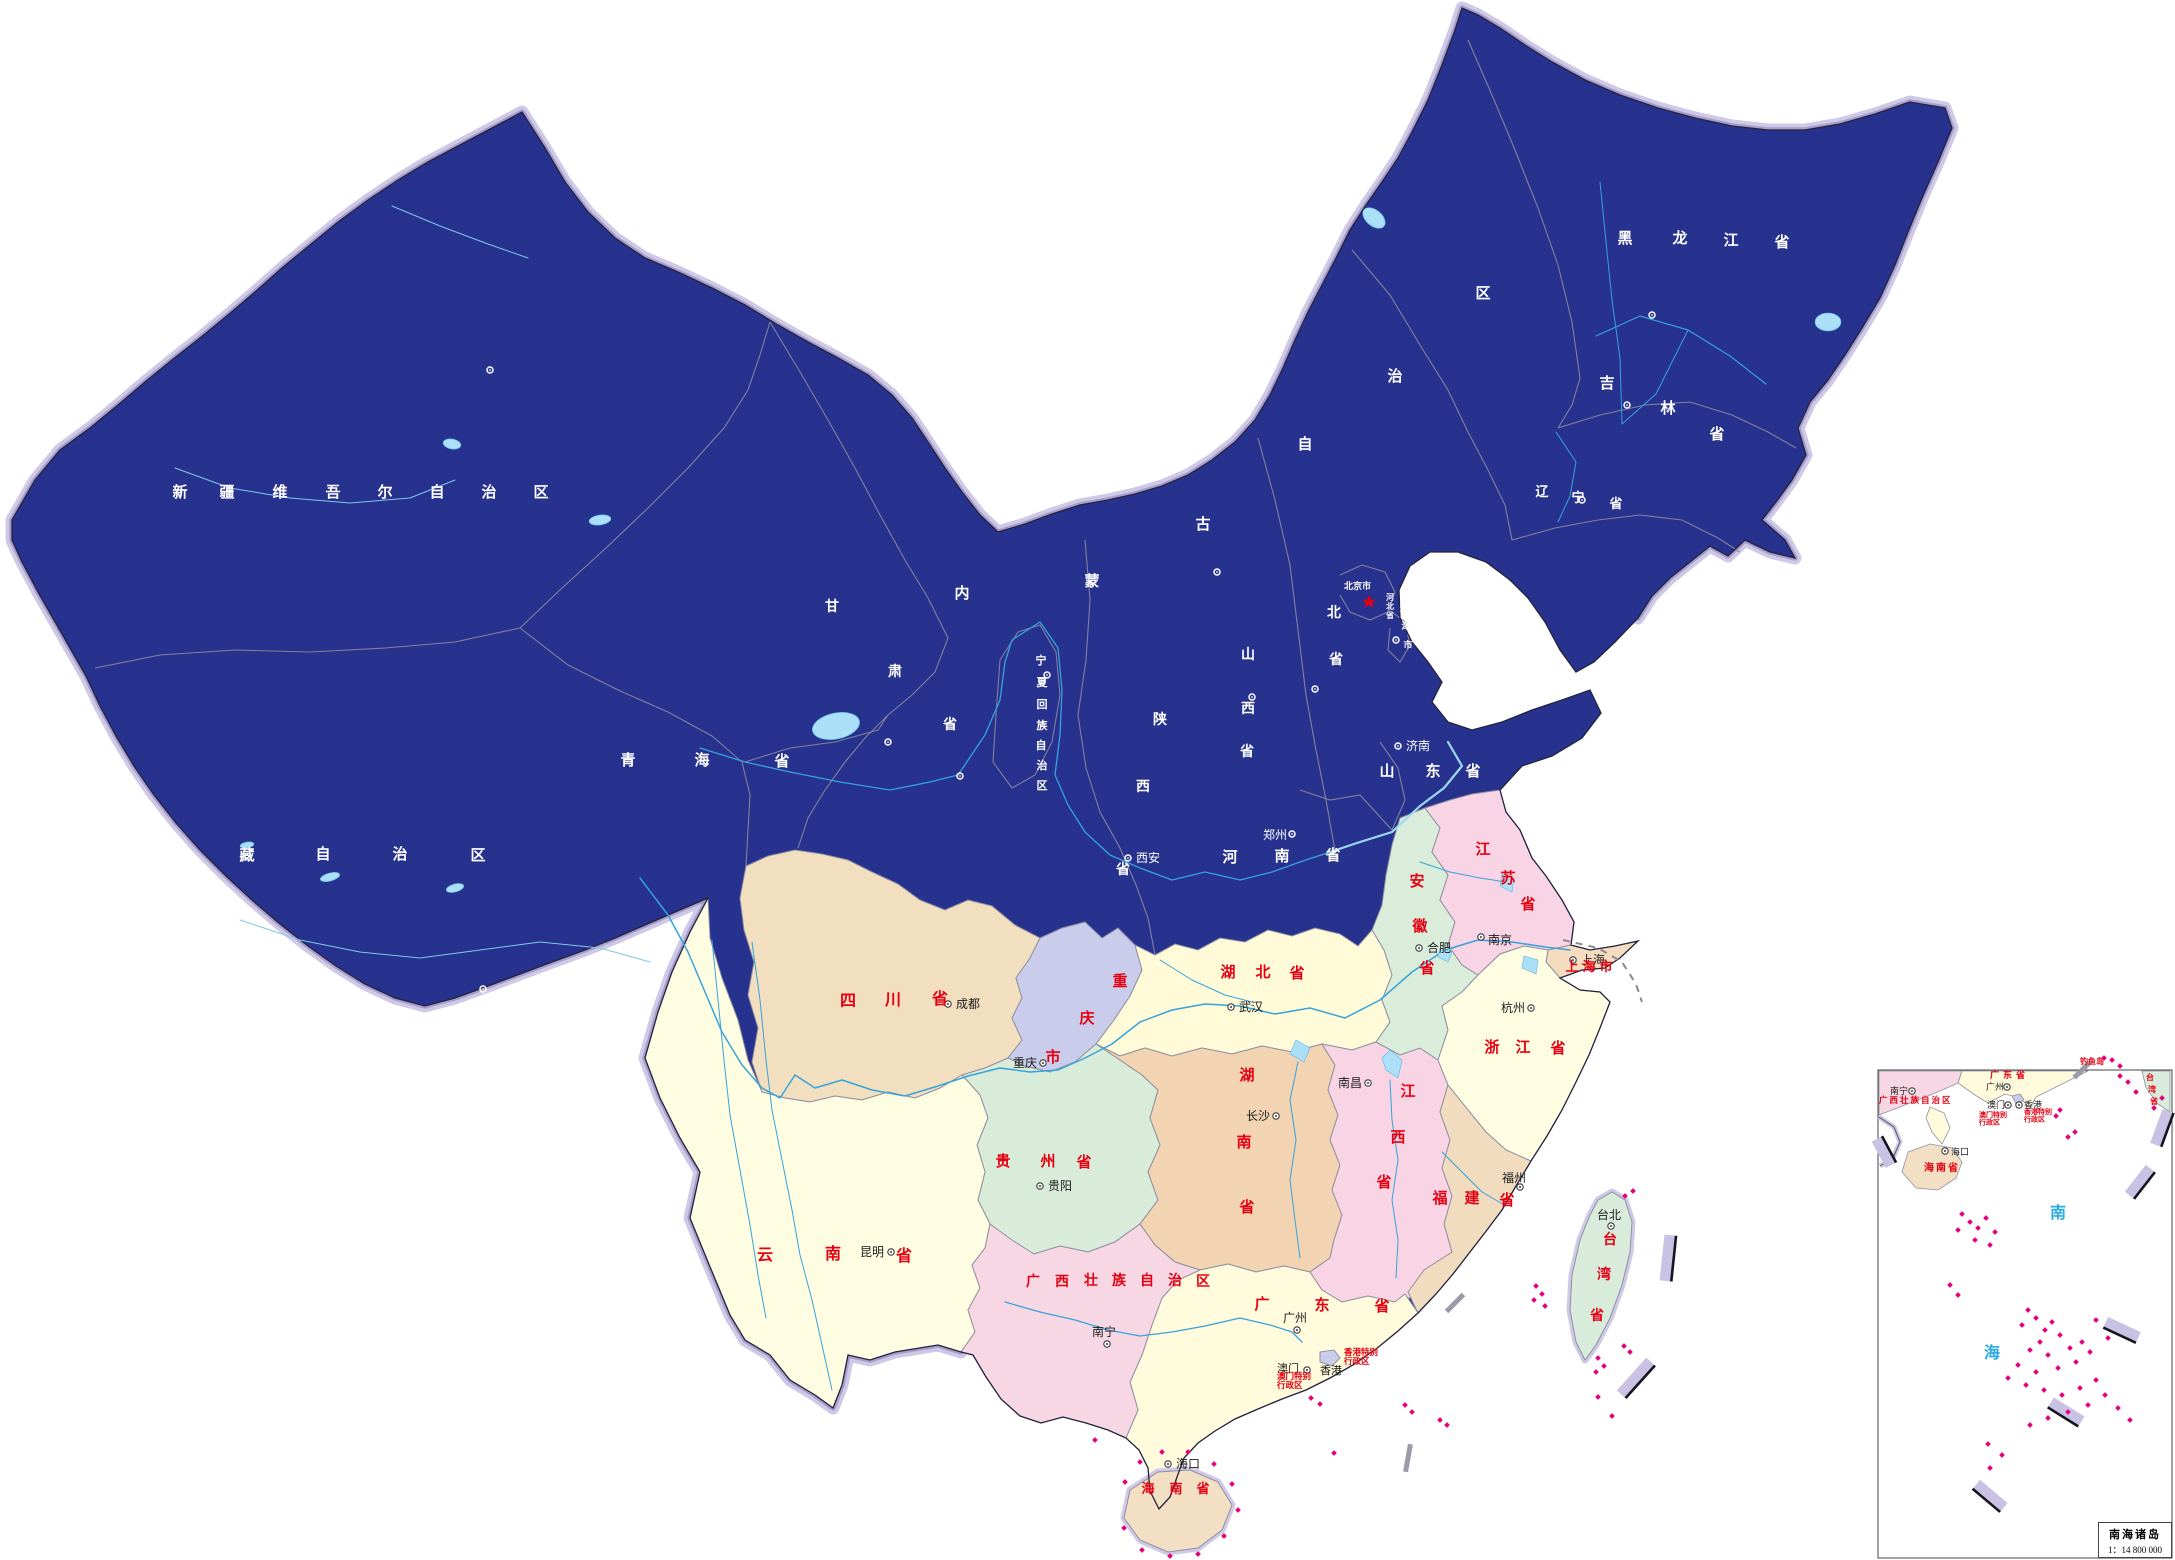  Describe the element at coordinates (1047, 675) in the screenshot. I see `city-yinchuan` at that location.